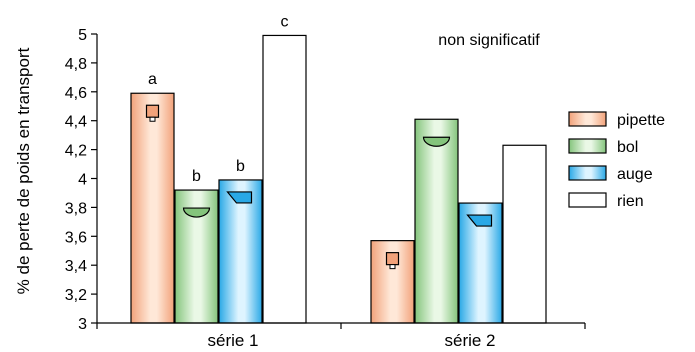 The image size is (695, 352). I want to click on y-tick-label: 4,6, so click(76, 93).